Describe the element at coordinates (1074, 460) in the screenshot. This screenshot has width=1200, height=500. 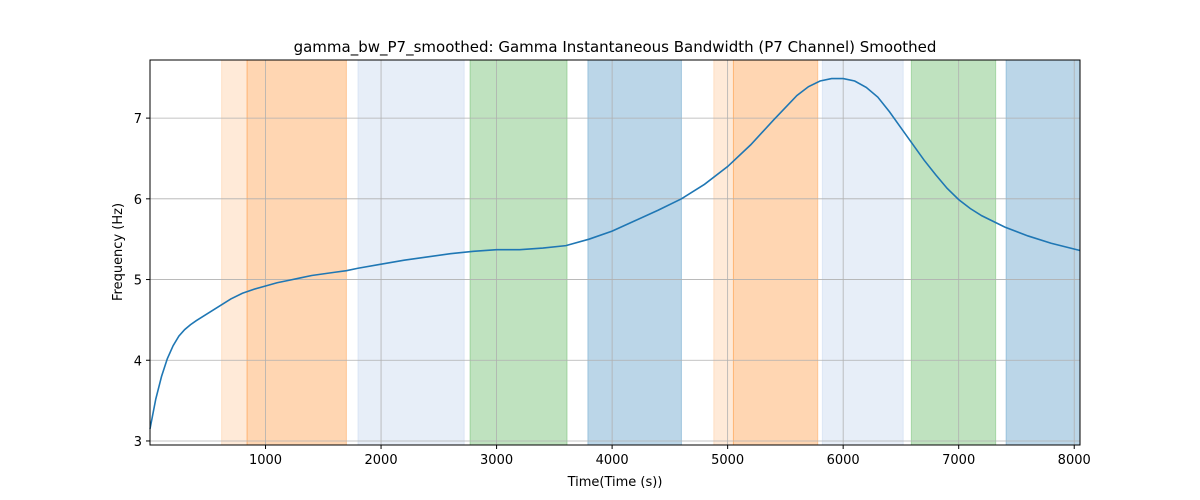
I see `x-tick-label: 8000` at that location.